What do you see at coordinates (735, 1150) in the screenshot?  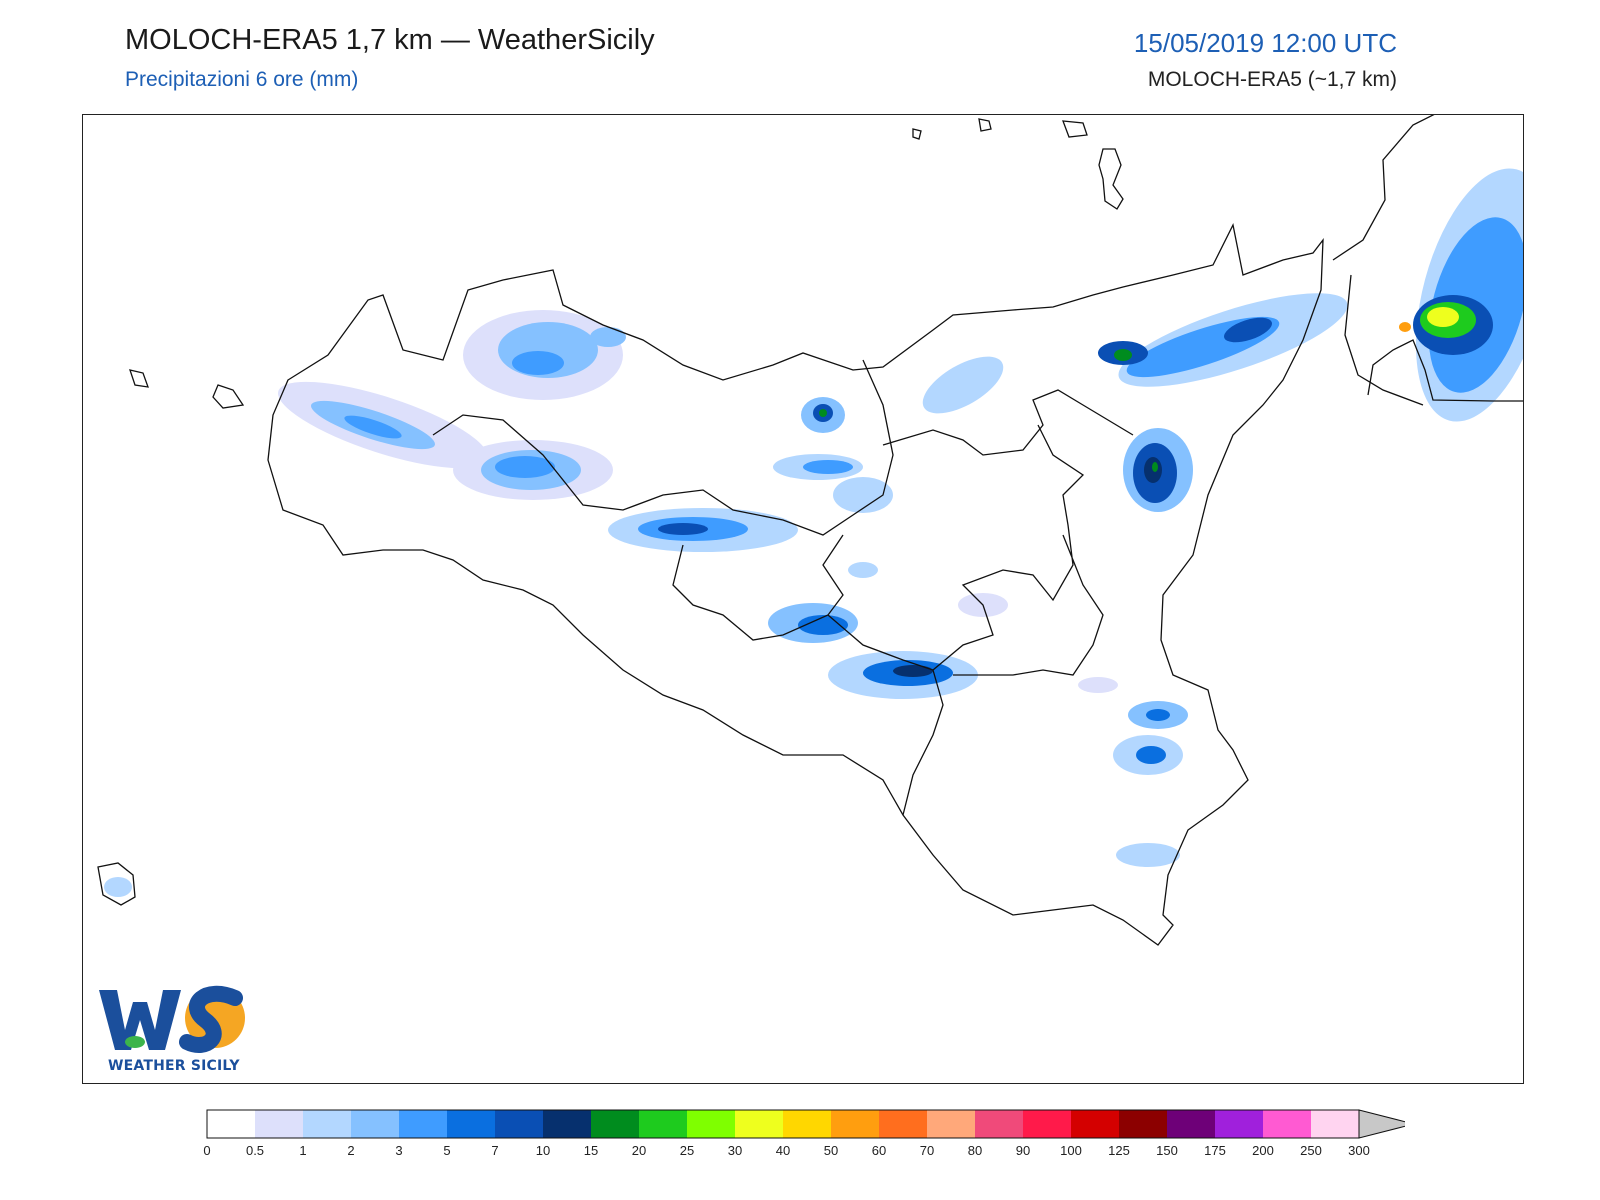 I see `legend-tick-label: 30` at bounding box center [735, 1150].